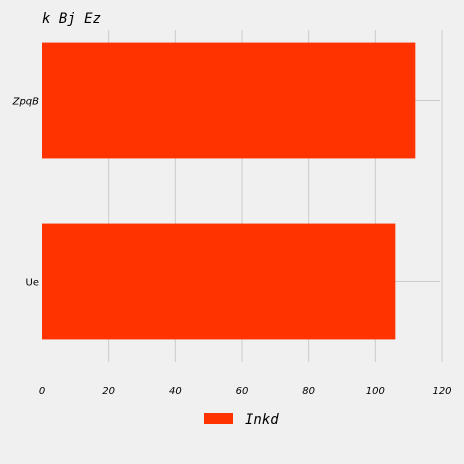 This screenshot has height=464, width=464. What do you see at coordinates (262, 420) in the screenshot?
I see `legend-label-inkd: Inkd` at bounding box center [262, 420].